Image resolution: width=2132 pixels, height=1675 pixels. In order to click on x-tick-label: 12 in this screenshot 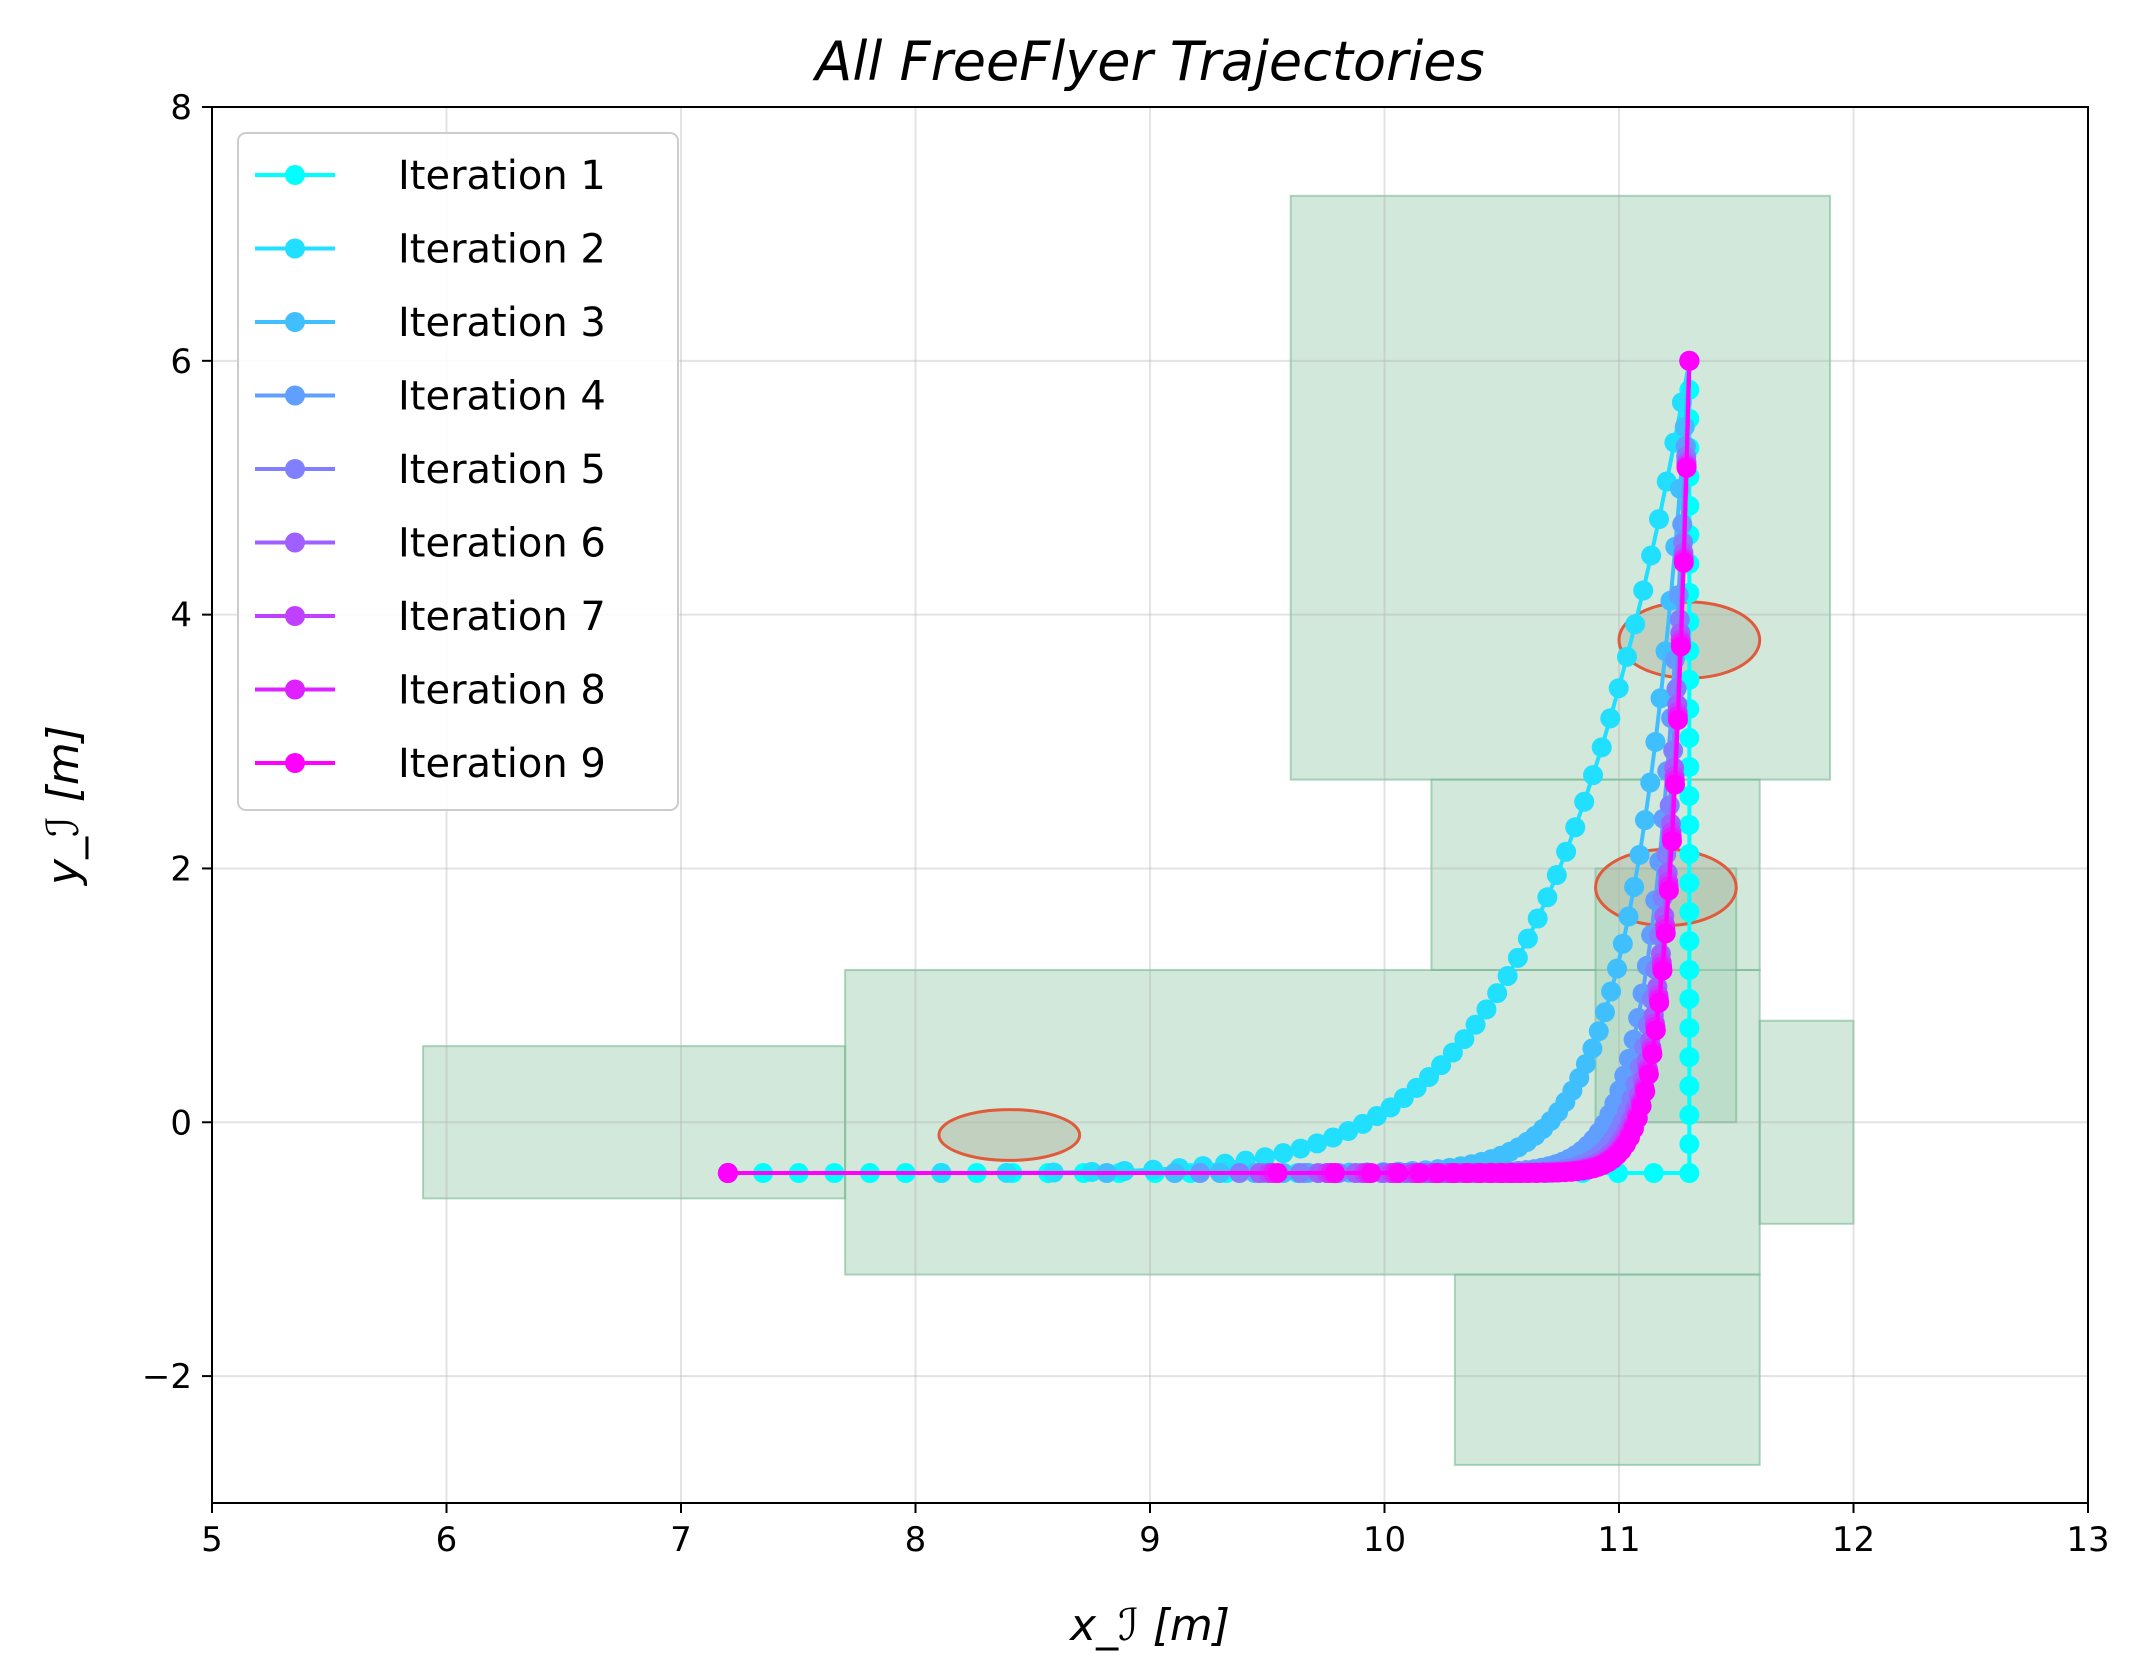, I will do `click(1853, 1540)`.